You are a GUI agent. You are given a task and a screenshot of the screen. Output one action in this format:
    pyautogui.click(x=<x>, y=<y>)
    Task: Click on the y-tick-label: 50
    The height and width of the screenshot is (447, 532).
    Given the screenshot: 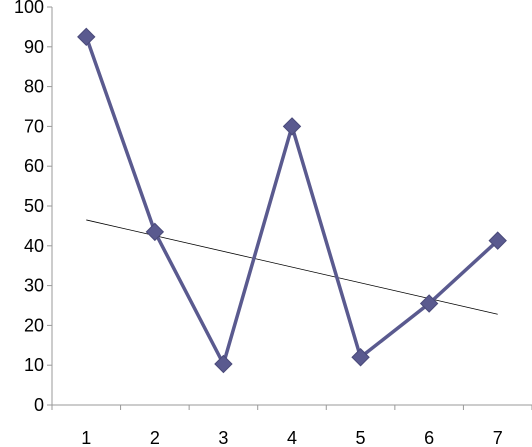 What is the action you would take?
    pyautogui.click(x=34, y=206)
    